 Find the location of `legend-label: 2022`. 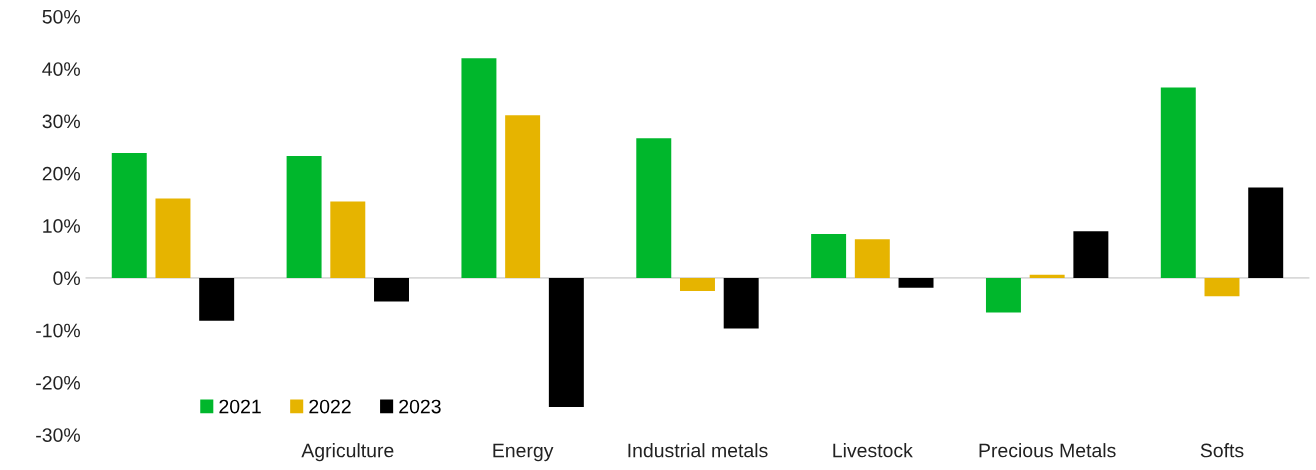

legend-label: 2022 is located at coordinates (330, 406).